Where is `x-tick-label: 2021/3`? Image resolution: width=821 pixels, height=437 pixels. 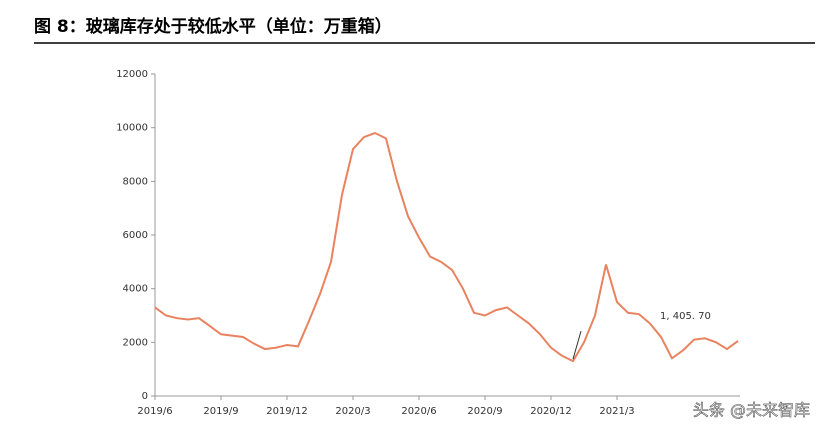
x-tick-label: 2021/3 is located at coordinates (616, 411).